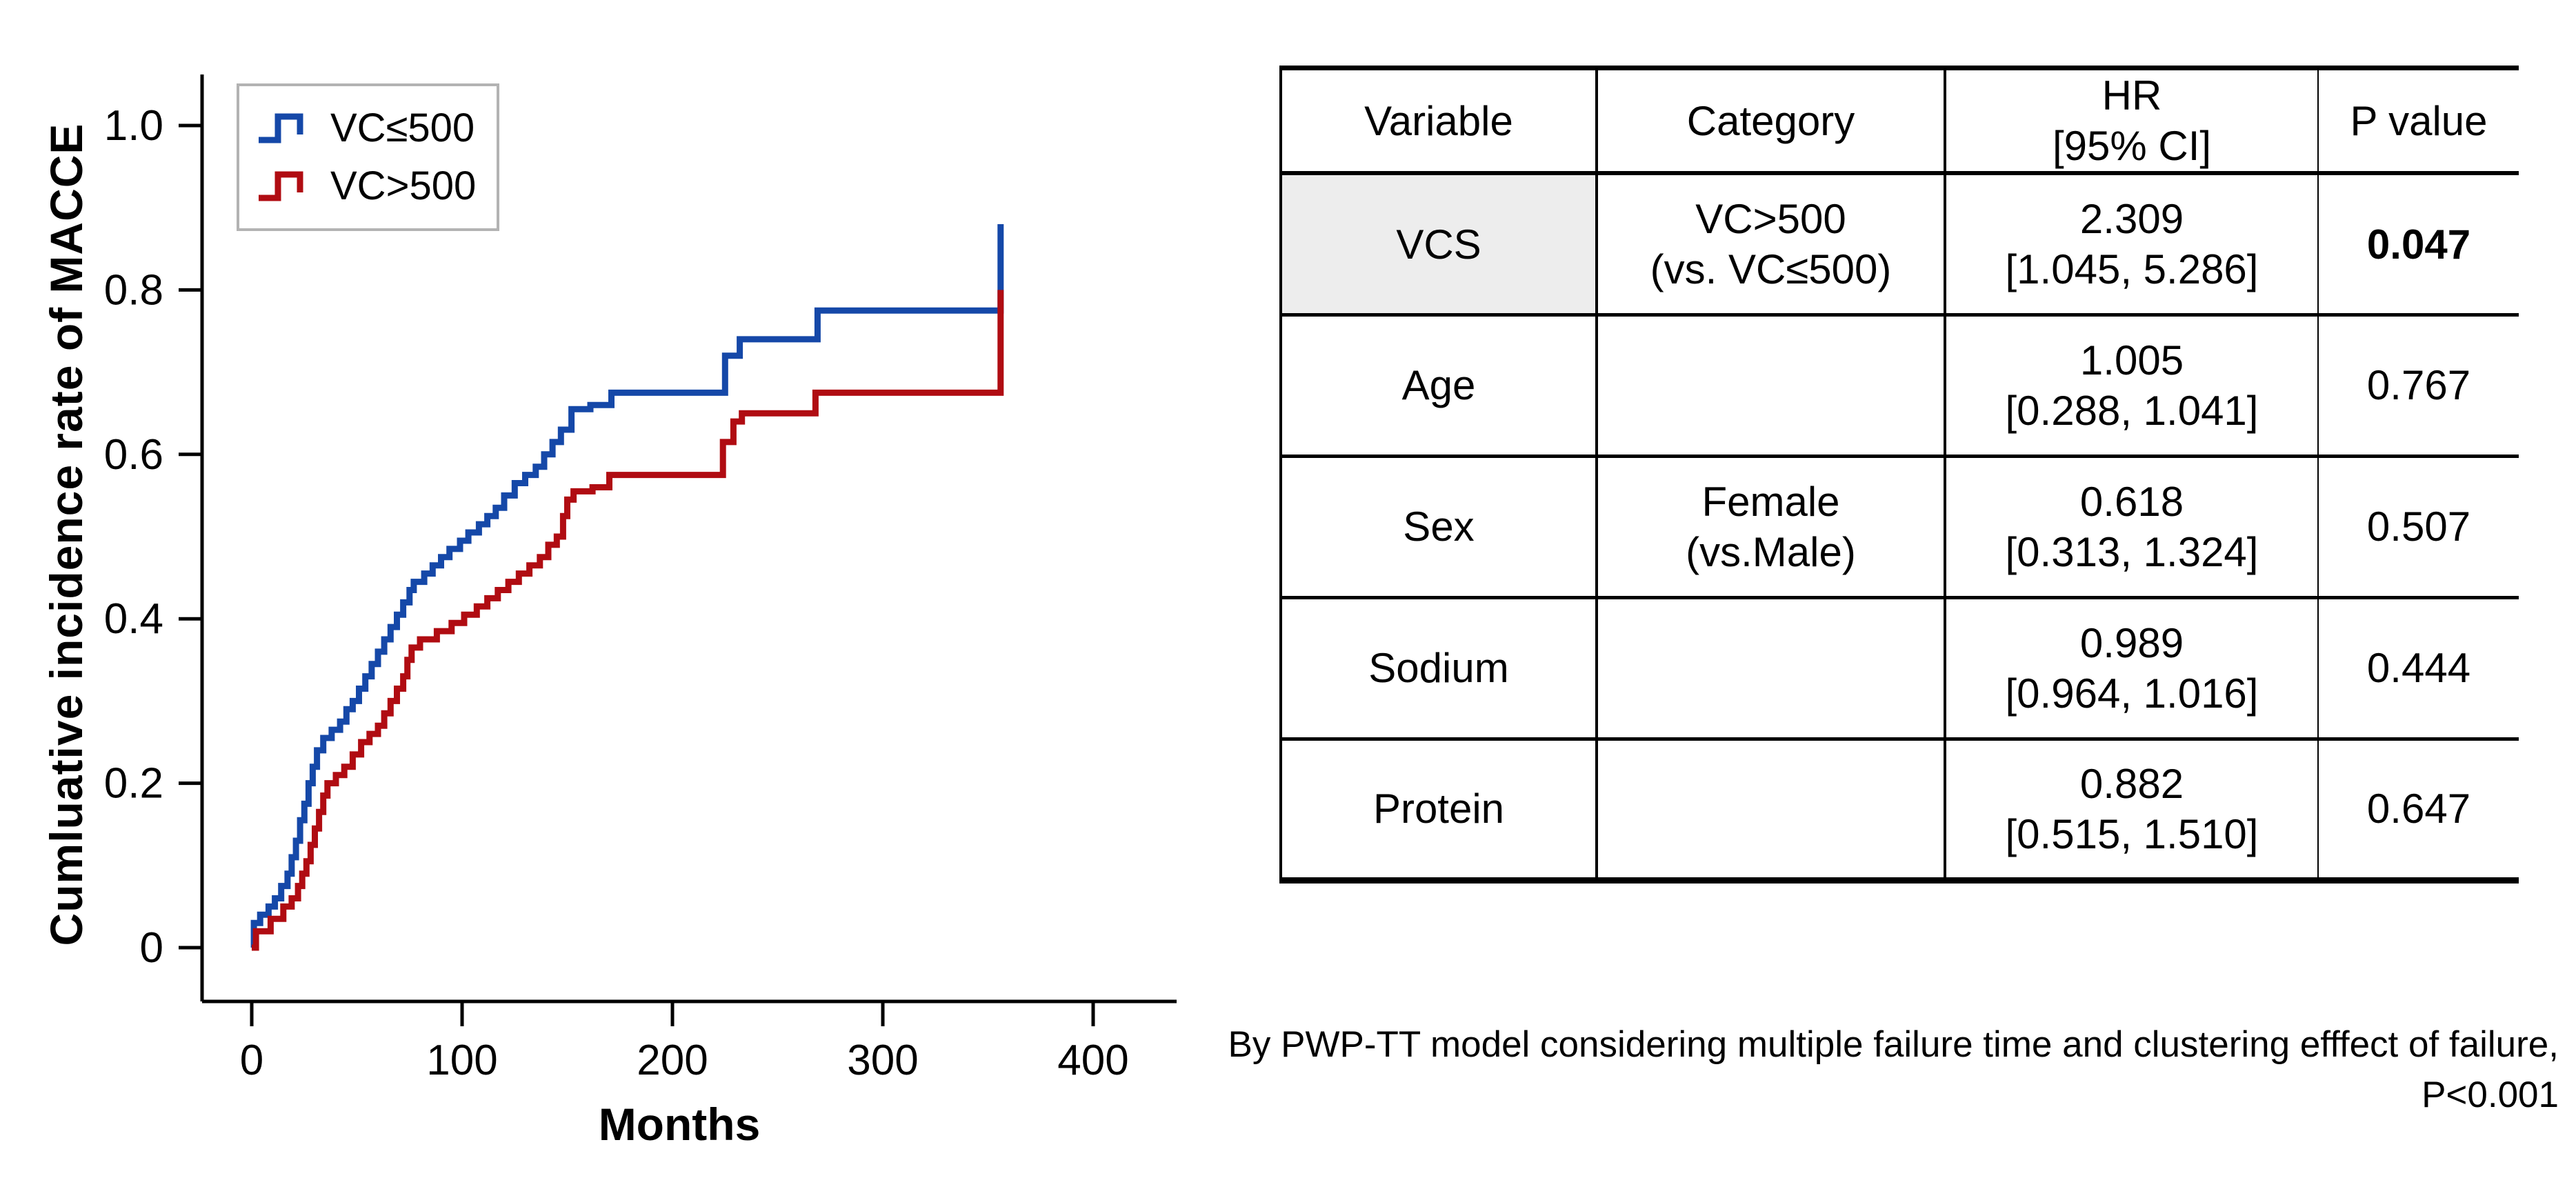 The image size is (2576, 1178). What do you see at coordinates (882, 1060) in the screenshot?
I see `x-tick-label: 300` at bounding box center [882, 1060].